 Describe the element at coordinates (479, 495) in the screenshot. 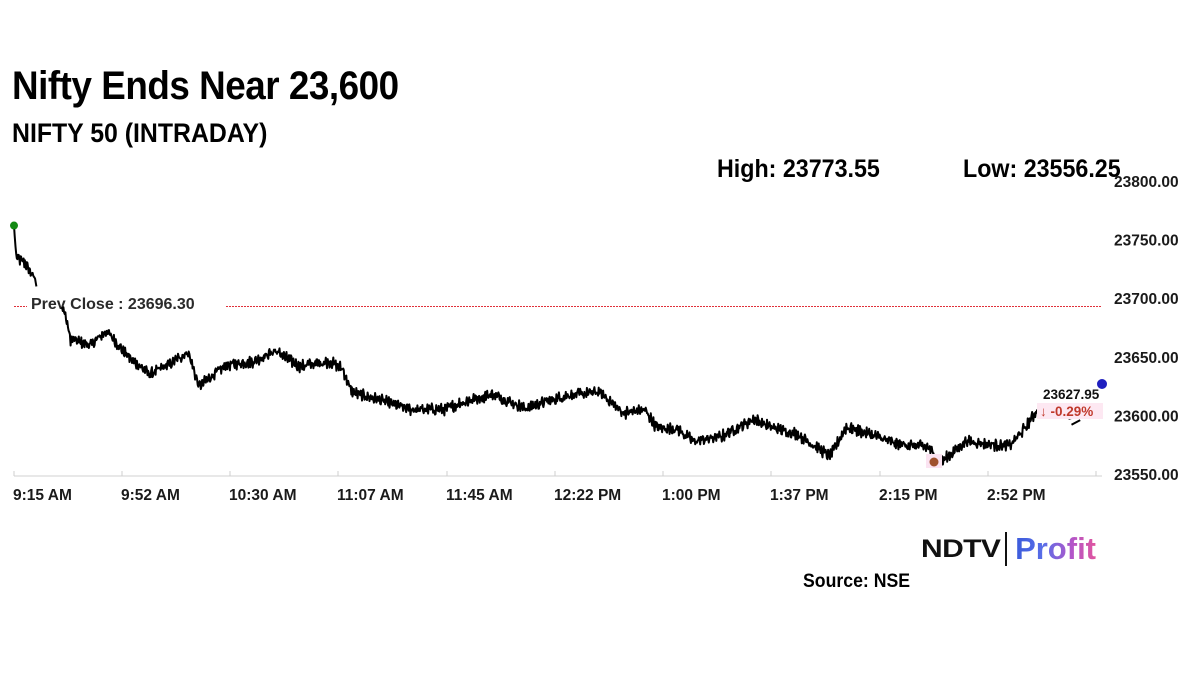

I see `x-tick-label: 11:45 AM` at that location.